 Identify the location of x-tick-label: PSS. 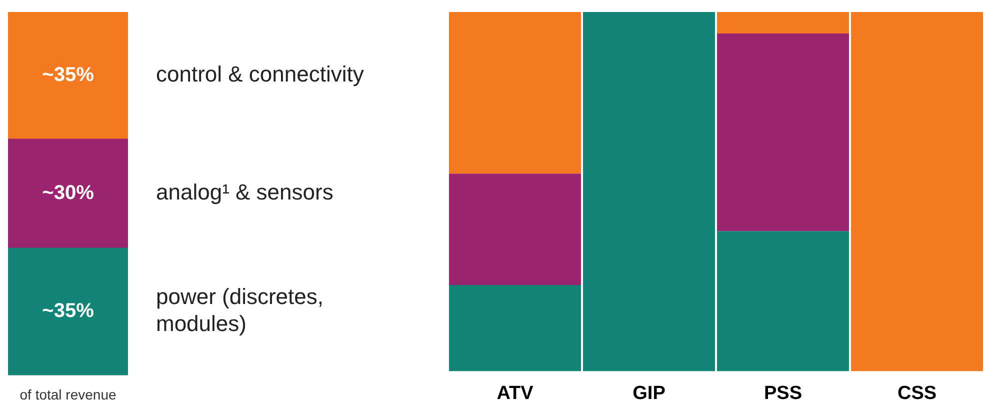
(783, 393).